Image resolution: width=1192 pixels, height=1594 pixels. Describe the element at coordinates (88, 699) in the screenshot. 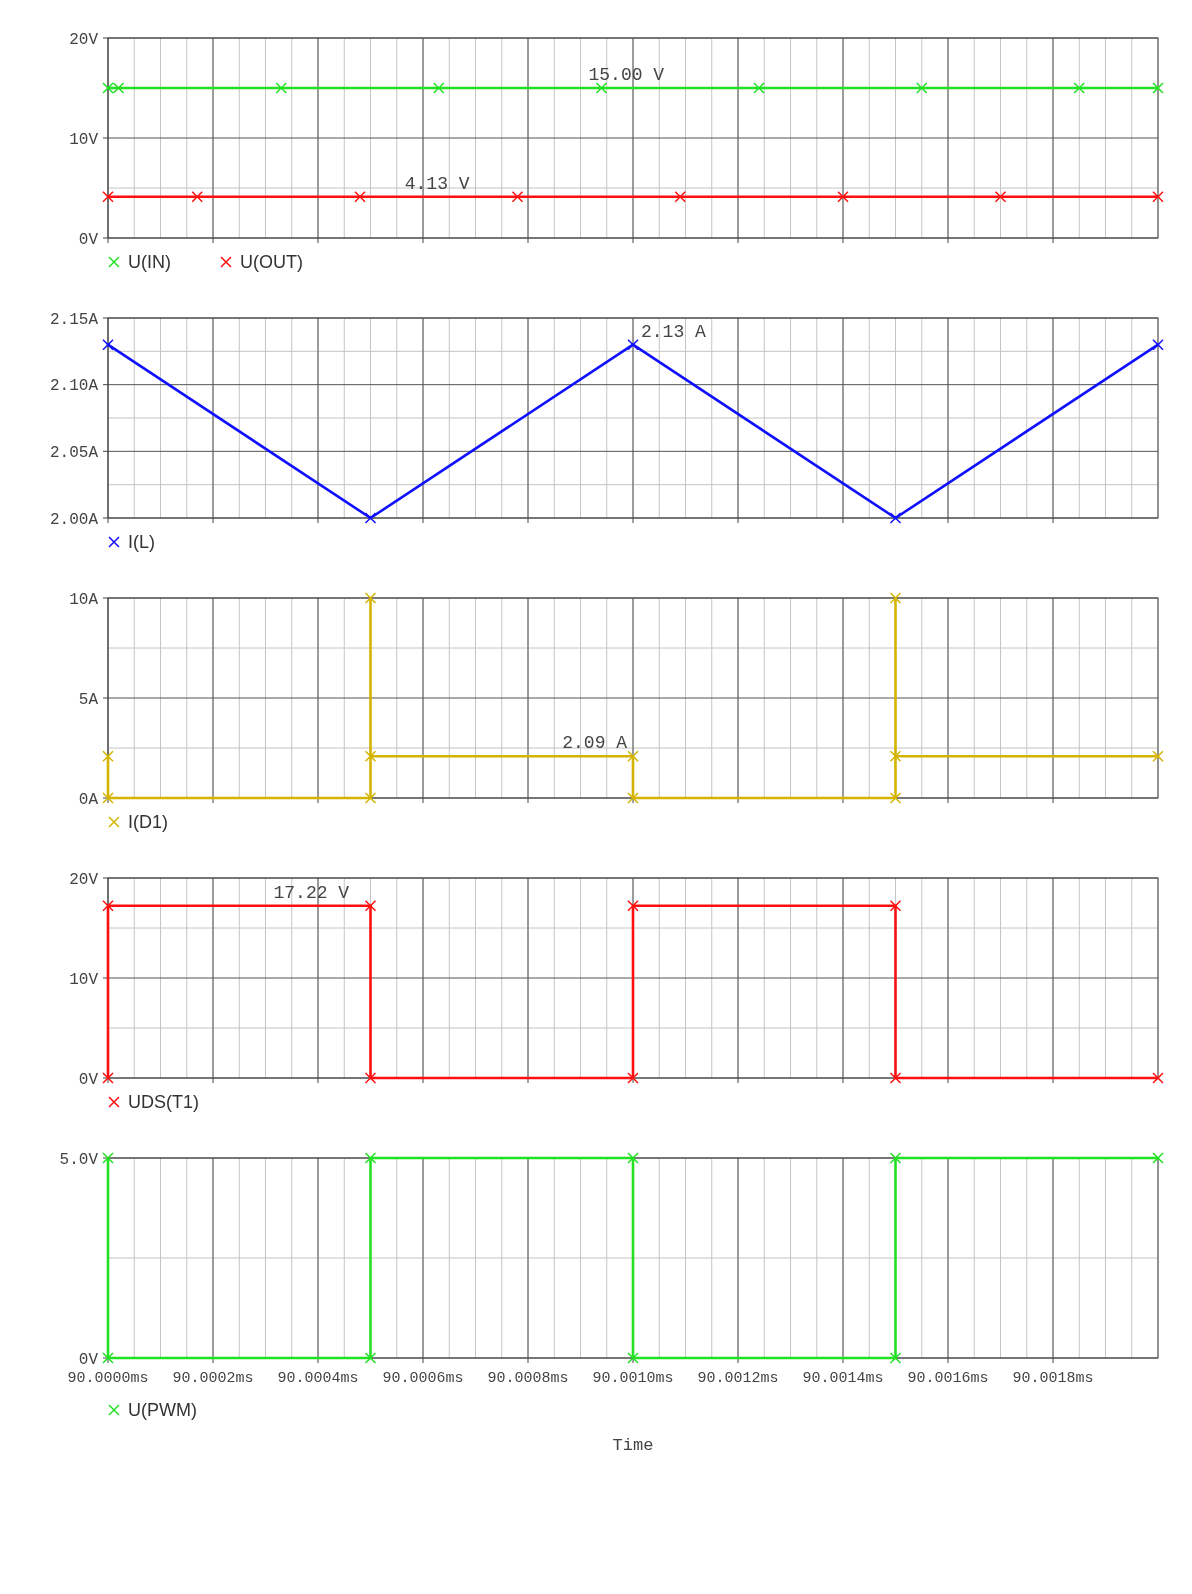

I see `y-tick-label: 5A` at that location.